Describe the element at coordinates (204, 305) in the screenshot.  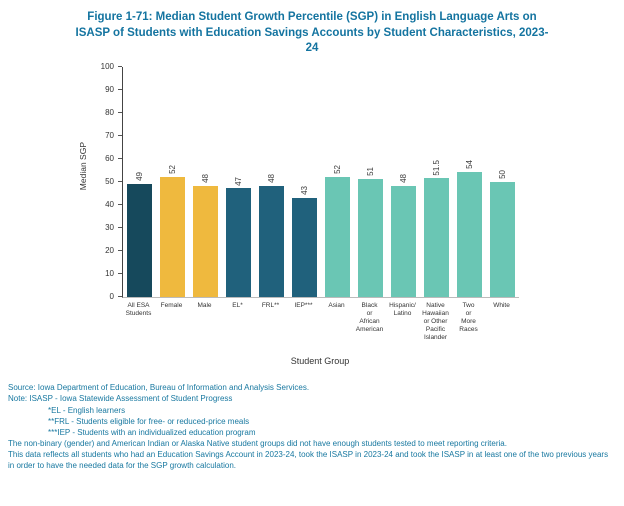
I see `x-category-label: Male` at that location.